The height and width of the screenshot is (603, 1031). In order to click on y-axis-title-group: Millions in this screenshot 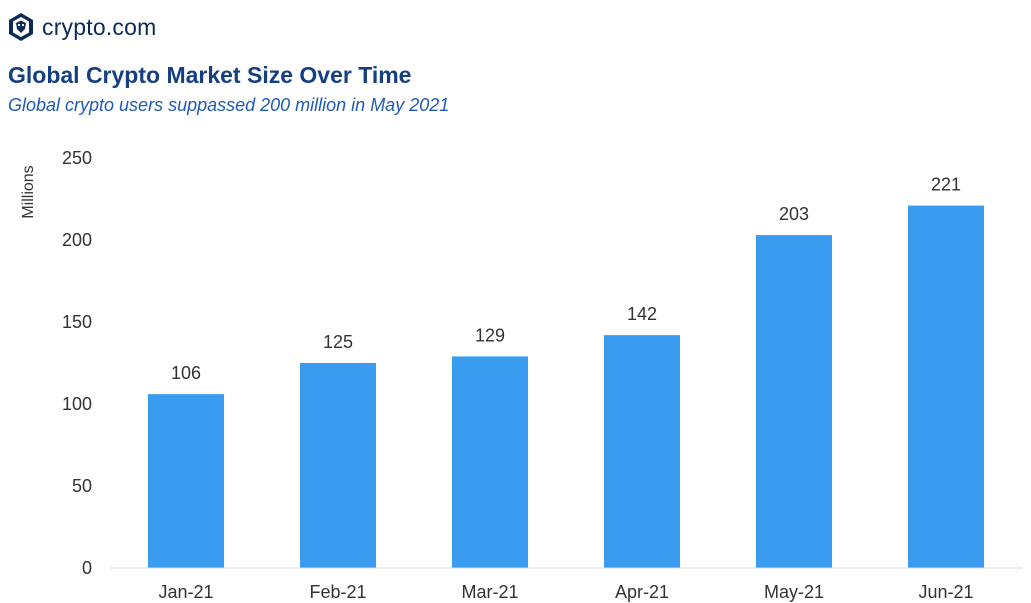, I will do `click(28, 191)`.